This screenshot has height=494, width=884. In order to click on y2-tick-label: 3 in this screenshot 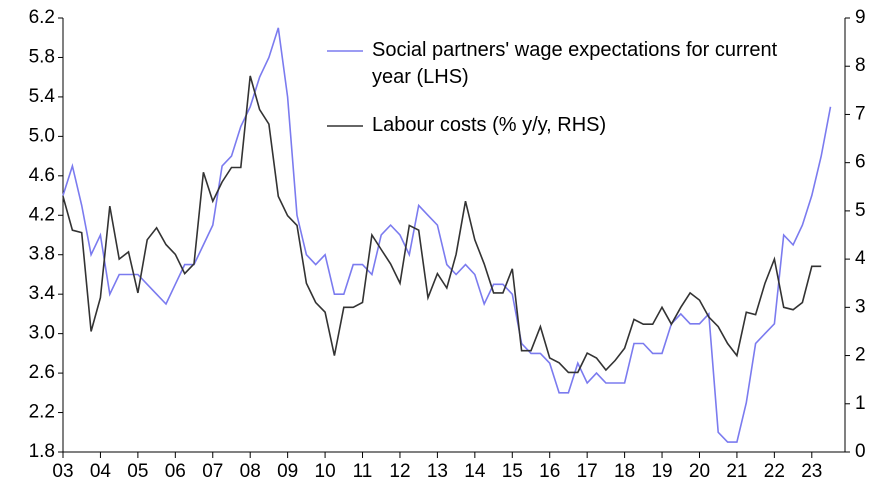, I will do `click(860, 306)`.